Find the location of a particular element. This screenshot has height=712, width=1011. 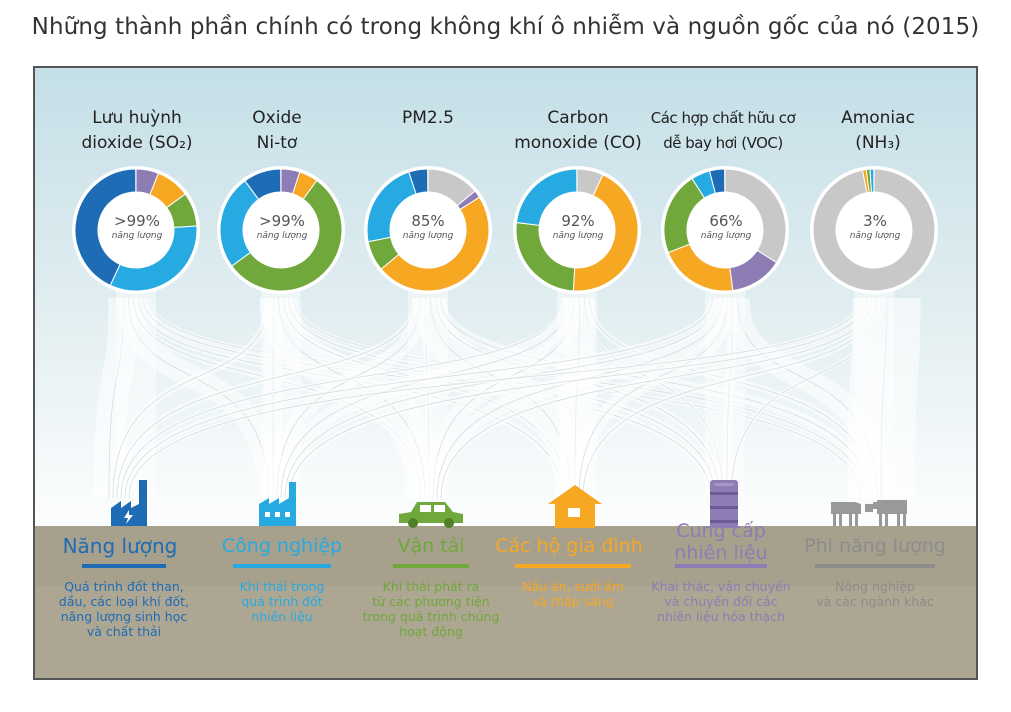

pollutant-name-nh3: Amoniac (NH₃) is located at coordinates (878, 130).